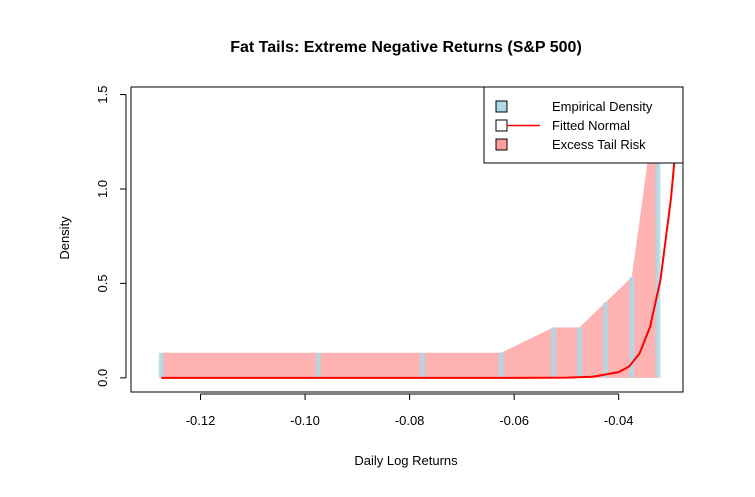  I want to click on legend-label: Fitted Normal, so click(591, 125).